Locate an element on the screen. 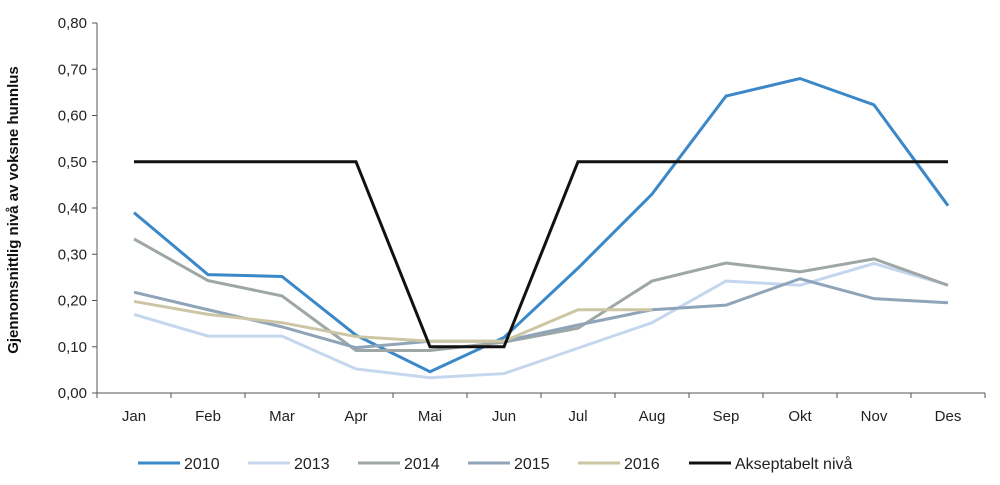  legend-label: 2015 is located at coordinates (532, 464).